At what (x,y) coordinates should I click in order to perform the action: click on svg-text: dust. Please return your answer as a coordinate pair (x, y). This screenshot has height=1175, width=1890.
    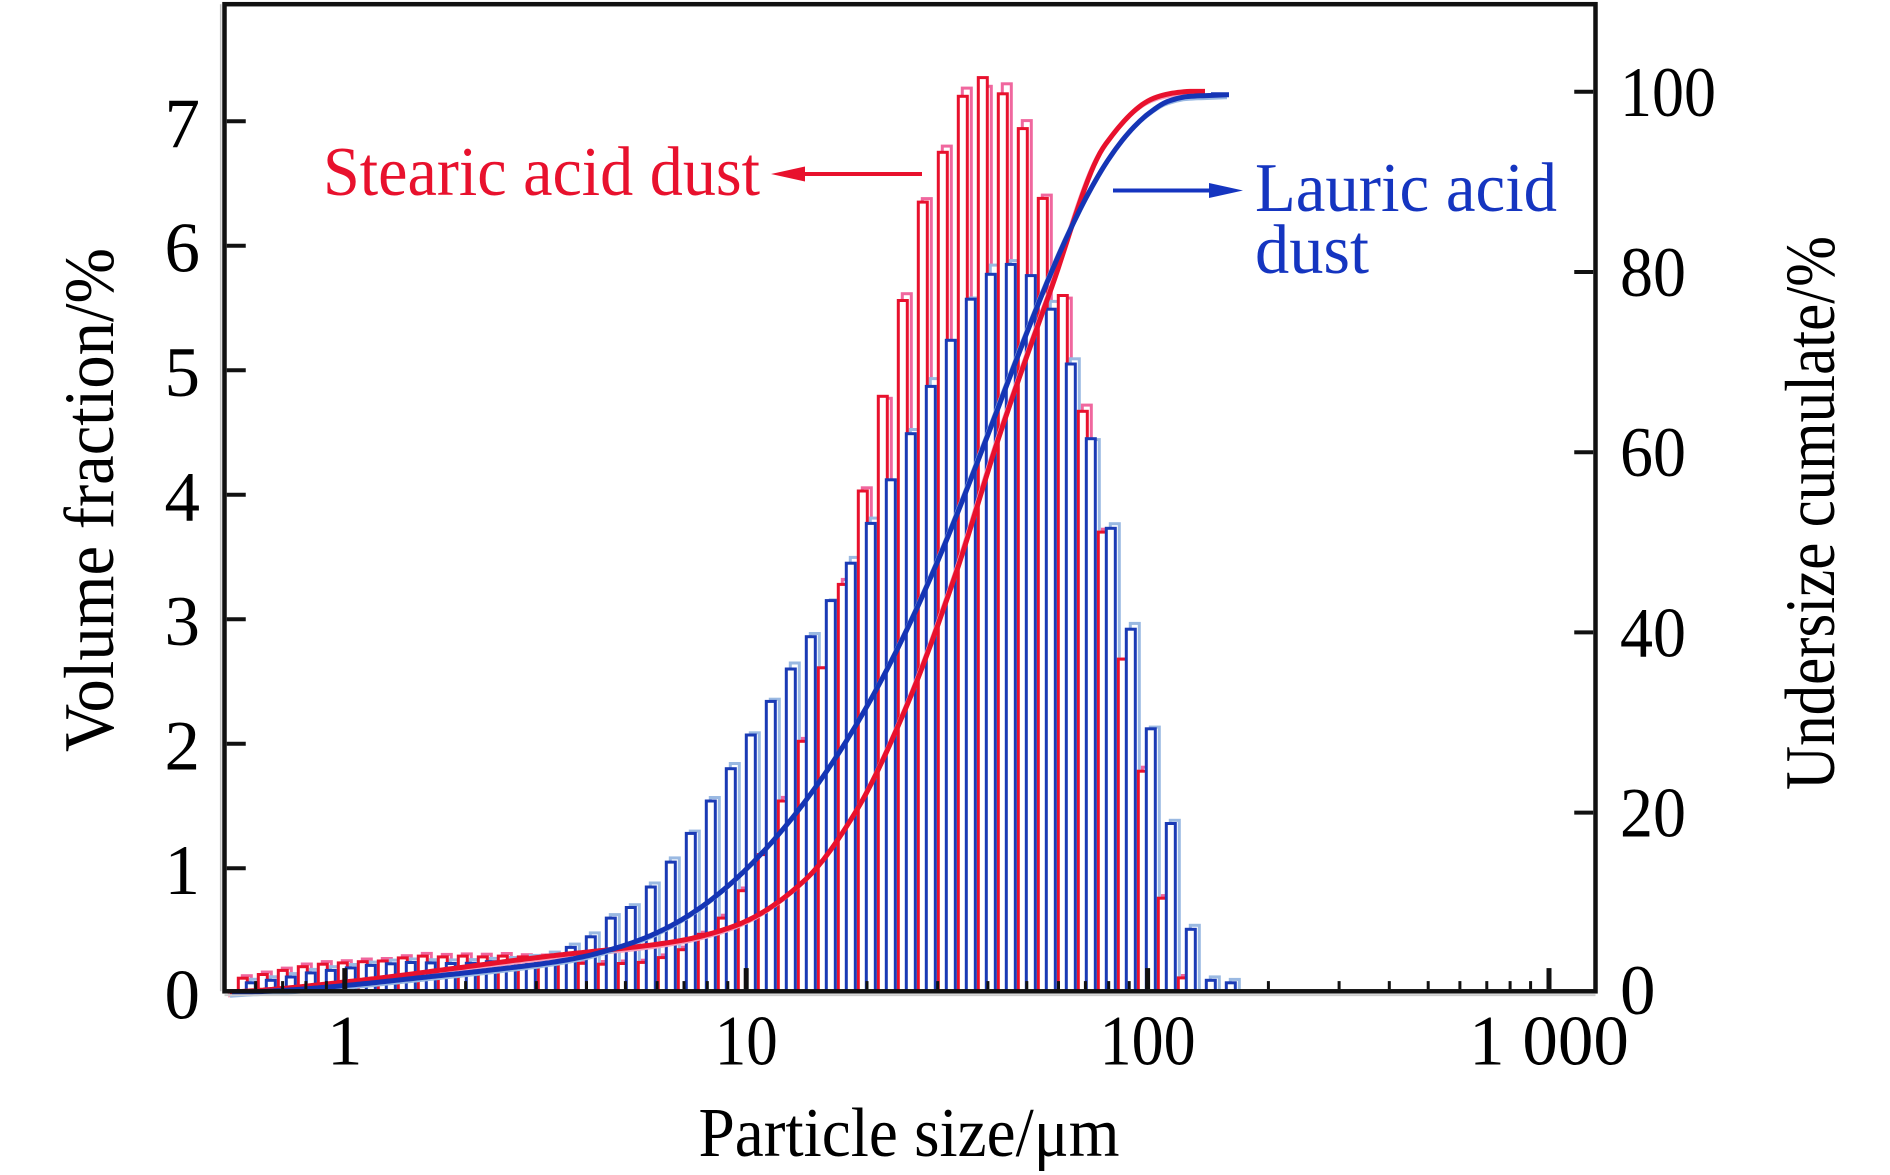
    Looking at the image, I should click on (1312, 250).